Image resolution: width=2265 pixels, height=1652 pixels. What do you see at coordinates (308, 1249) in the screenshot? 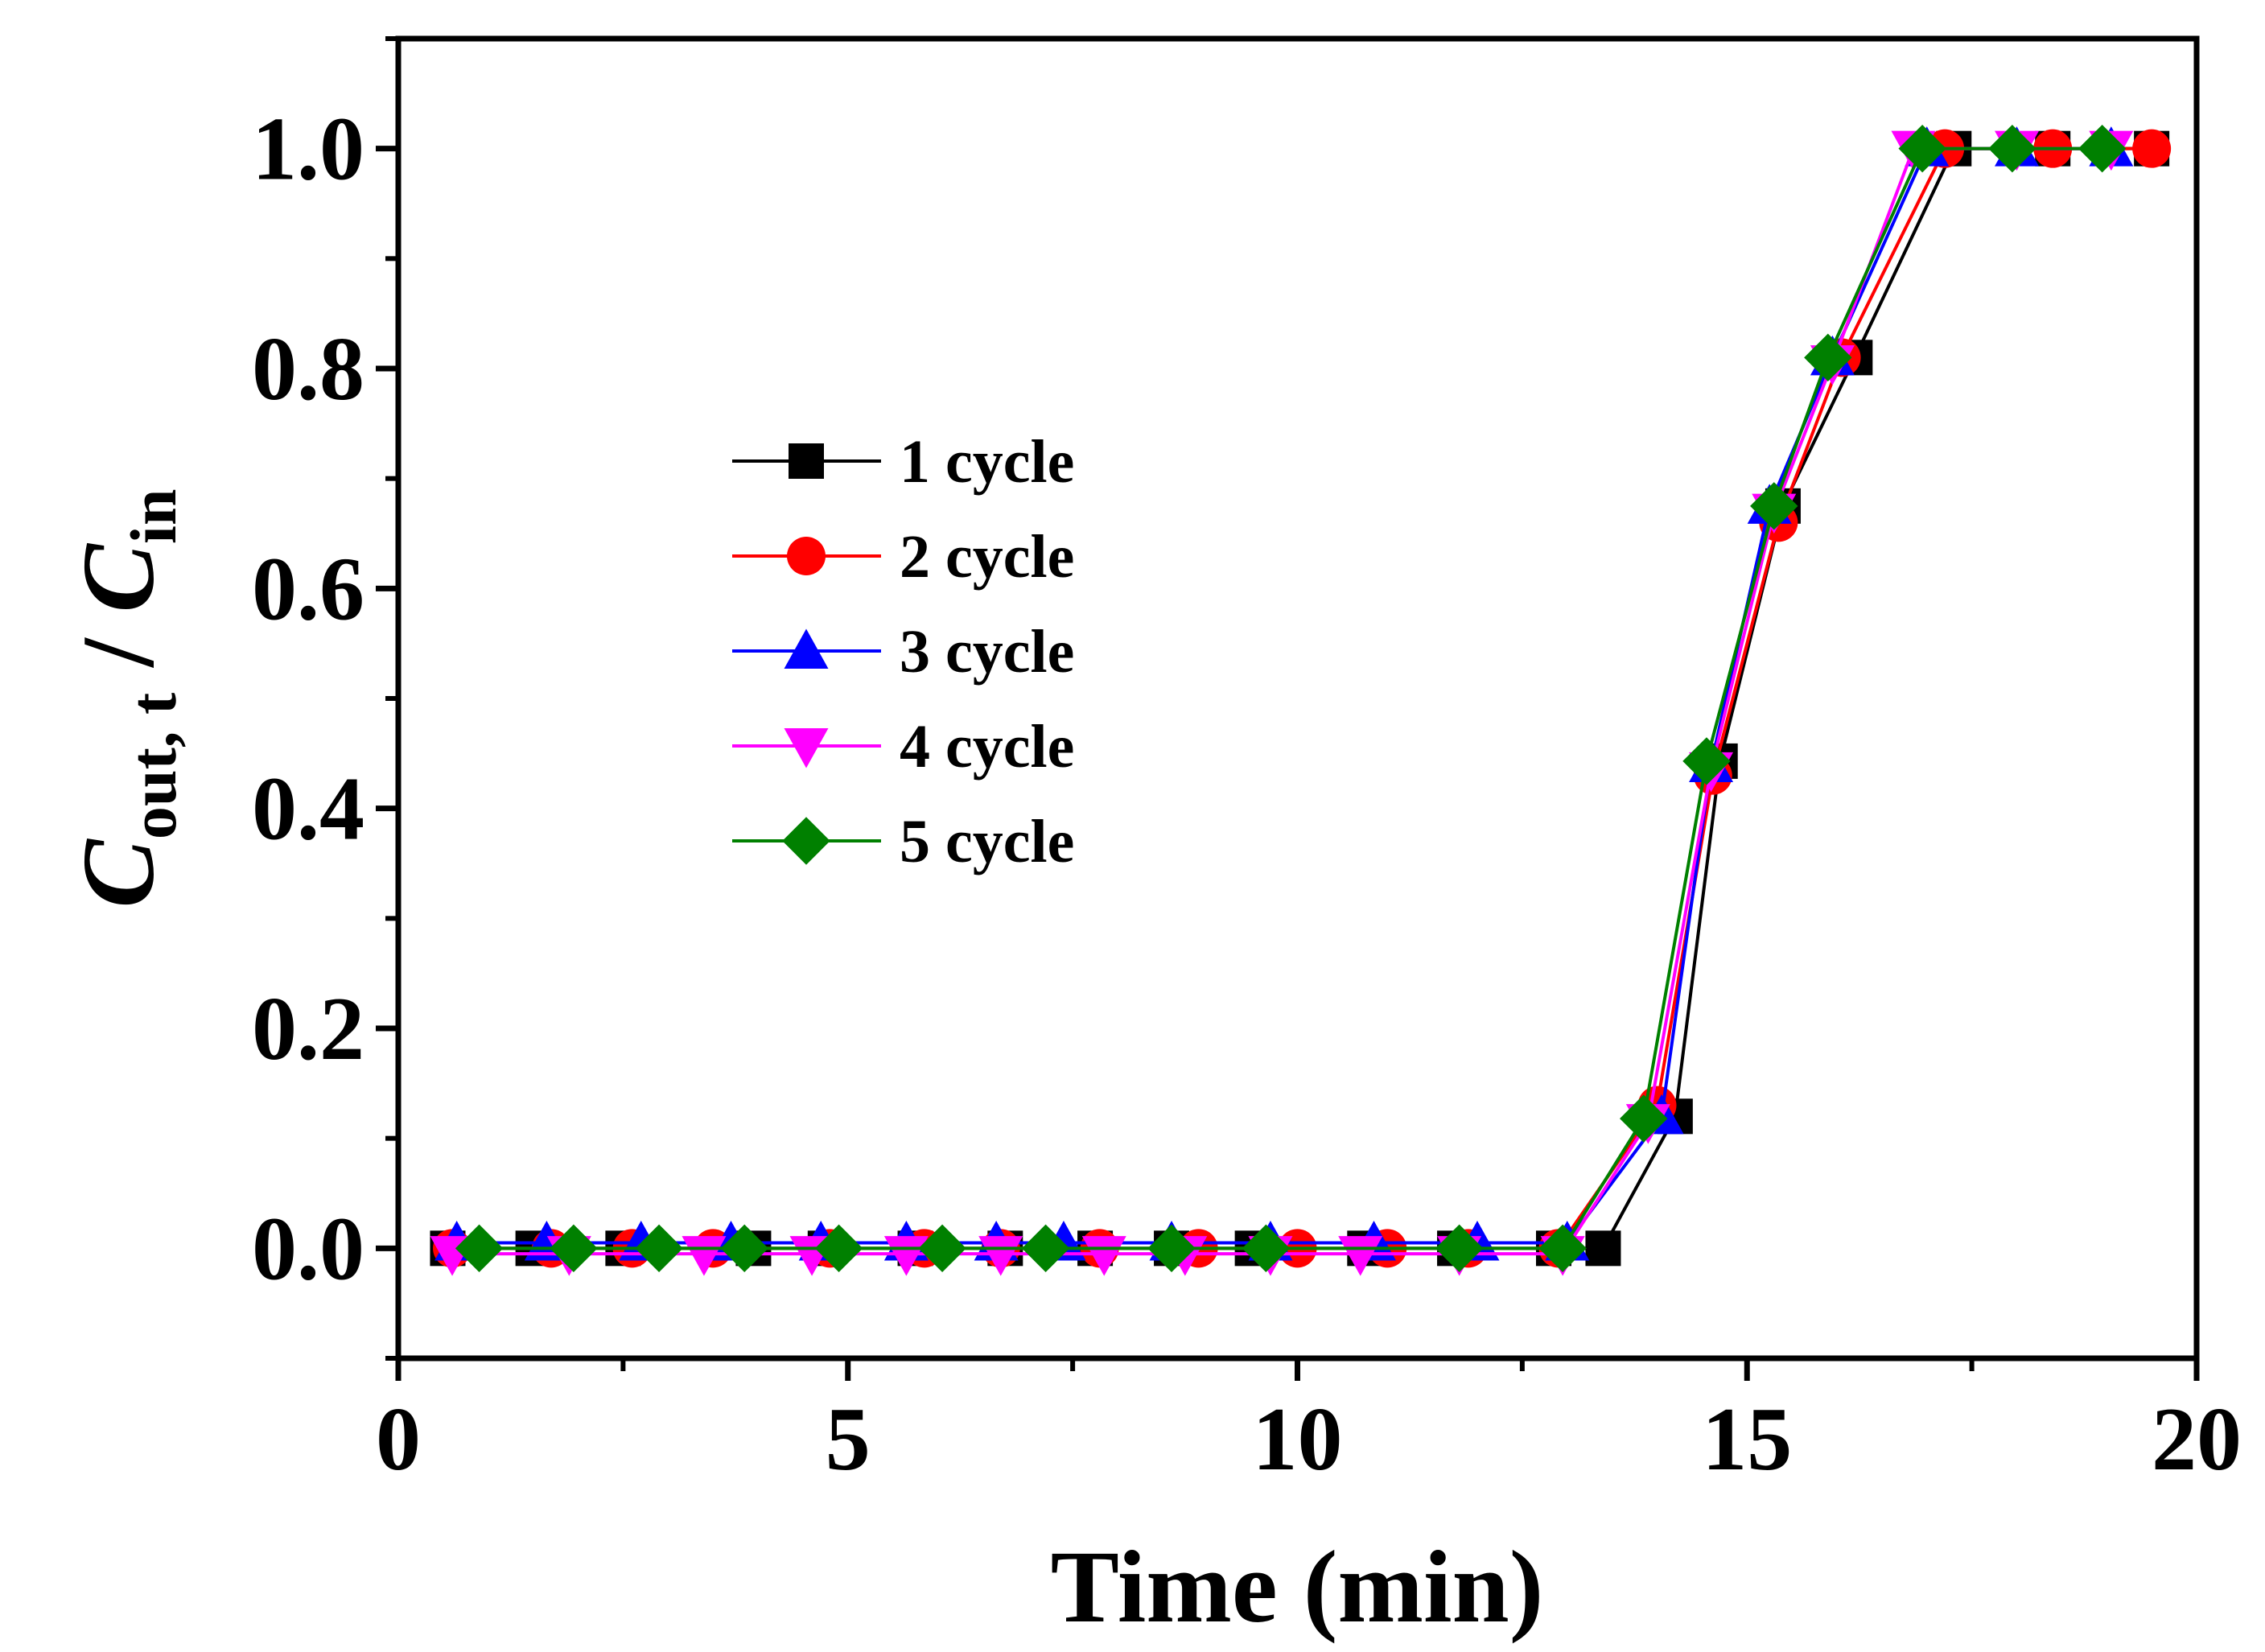
I see `y-tick-label: 0.0` at bounding box center [308, 1249].